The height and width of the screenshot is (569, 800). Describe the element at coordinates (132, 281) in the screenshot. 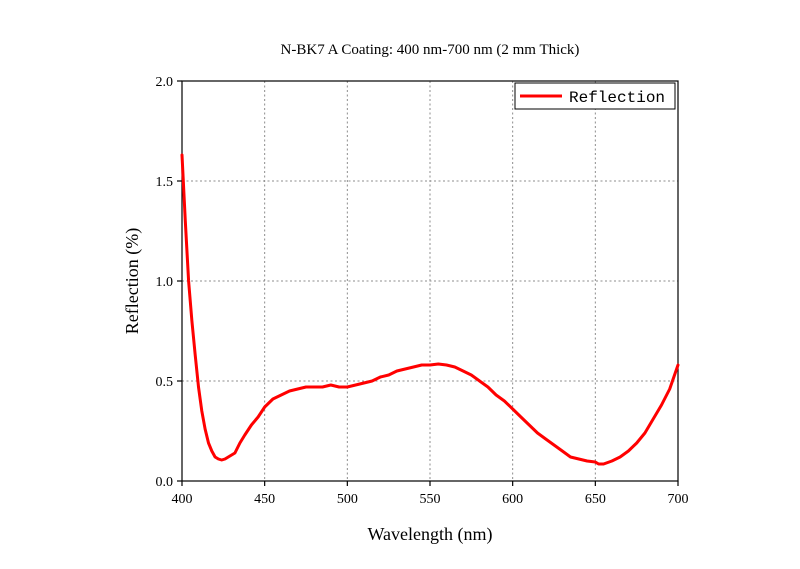

I see `y-axis-label: Reflection (%)` at that location.